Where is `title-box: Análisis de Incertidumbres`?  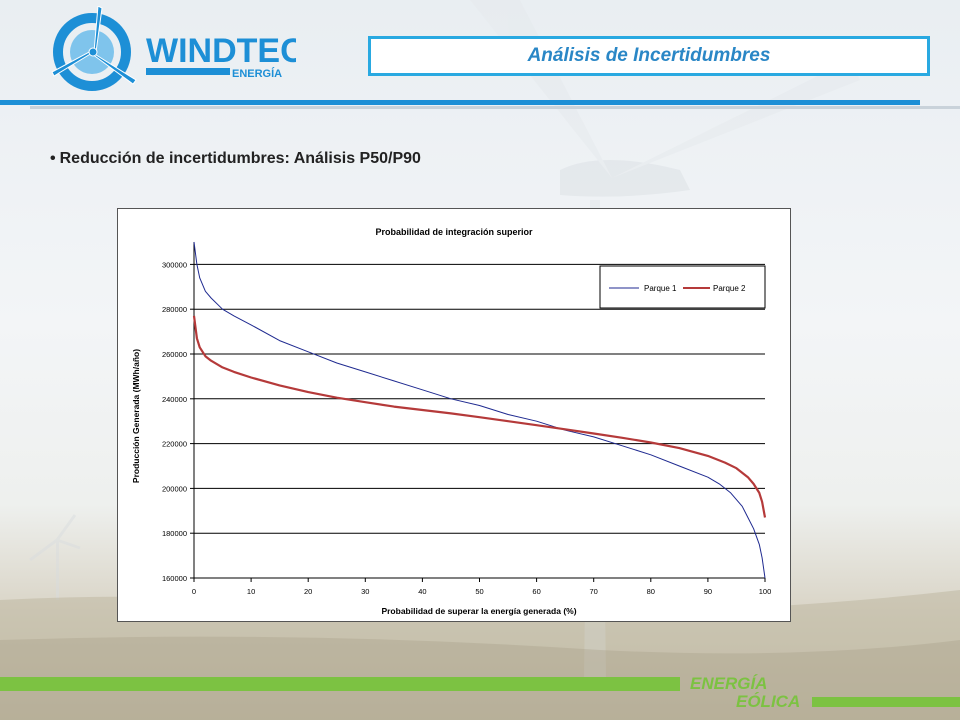
title-box: Análisis de Incertidumbres is located at coordinates (649, 56).